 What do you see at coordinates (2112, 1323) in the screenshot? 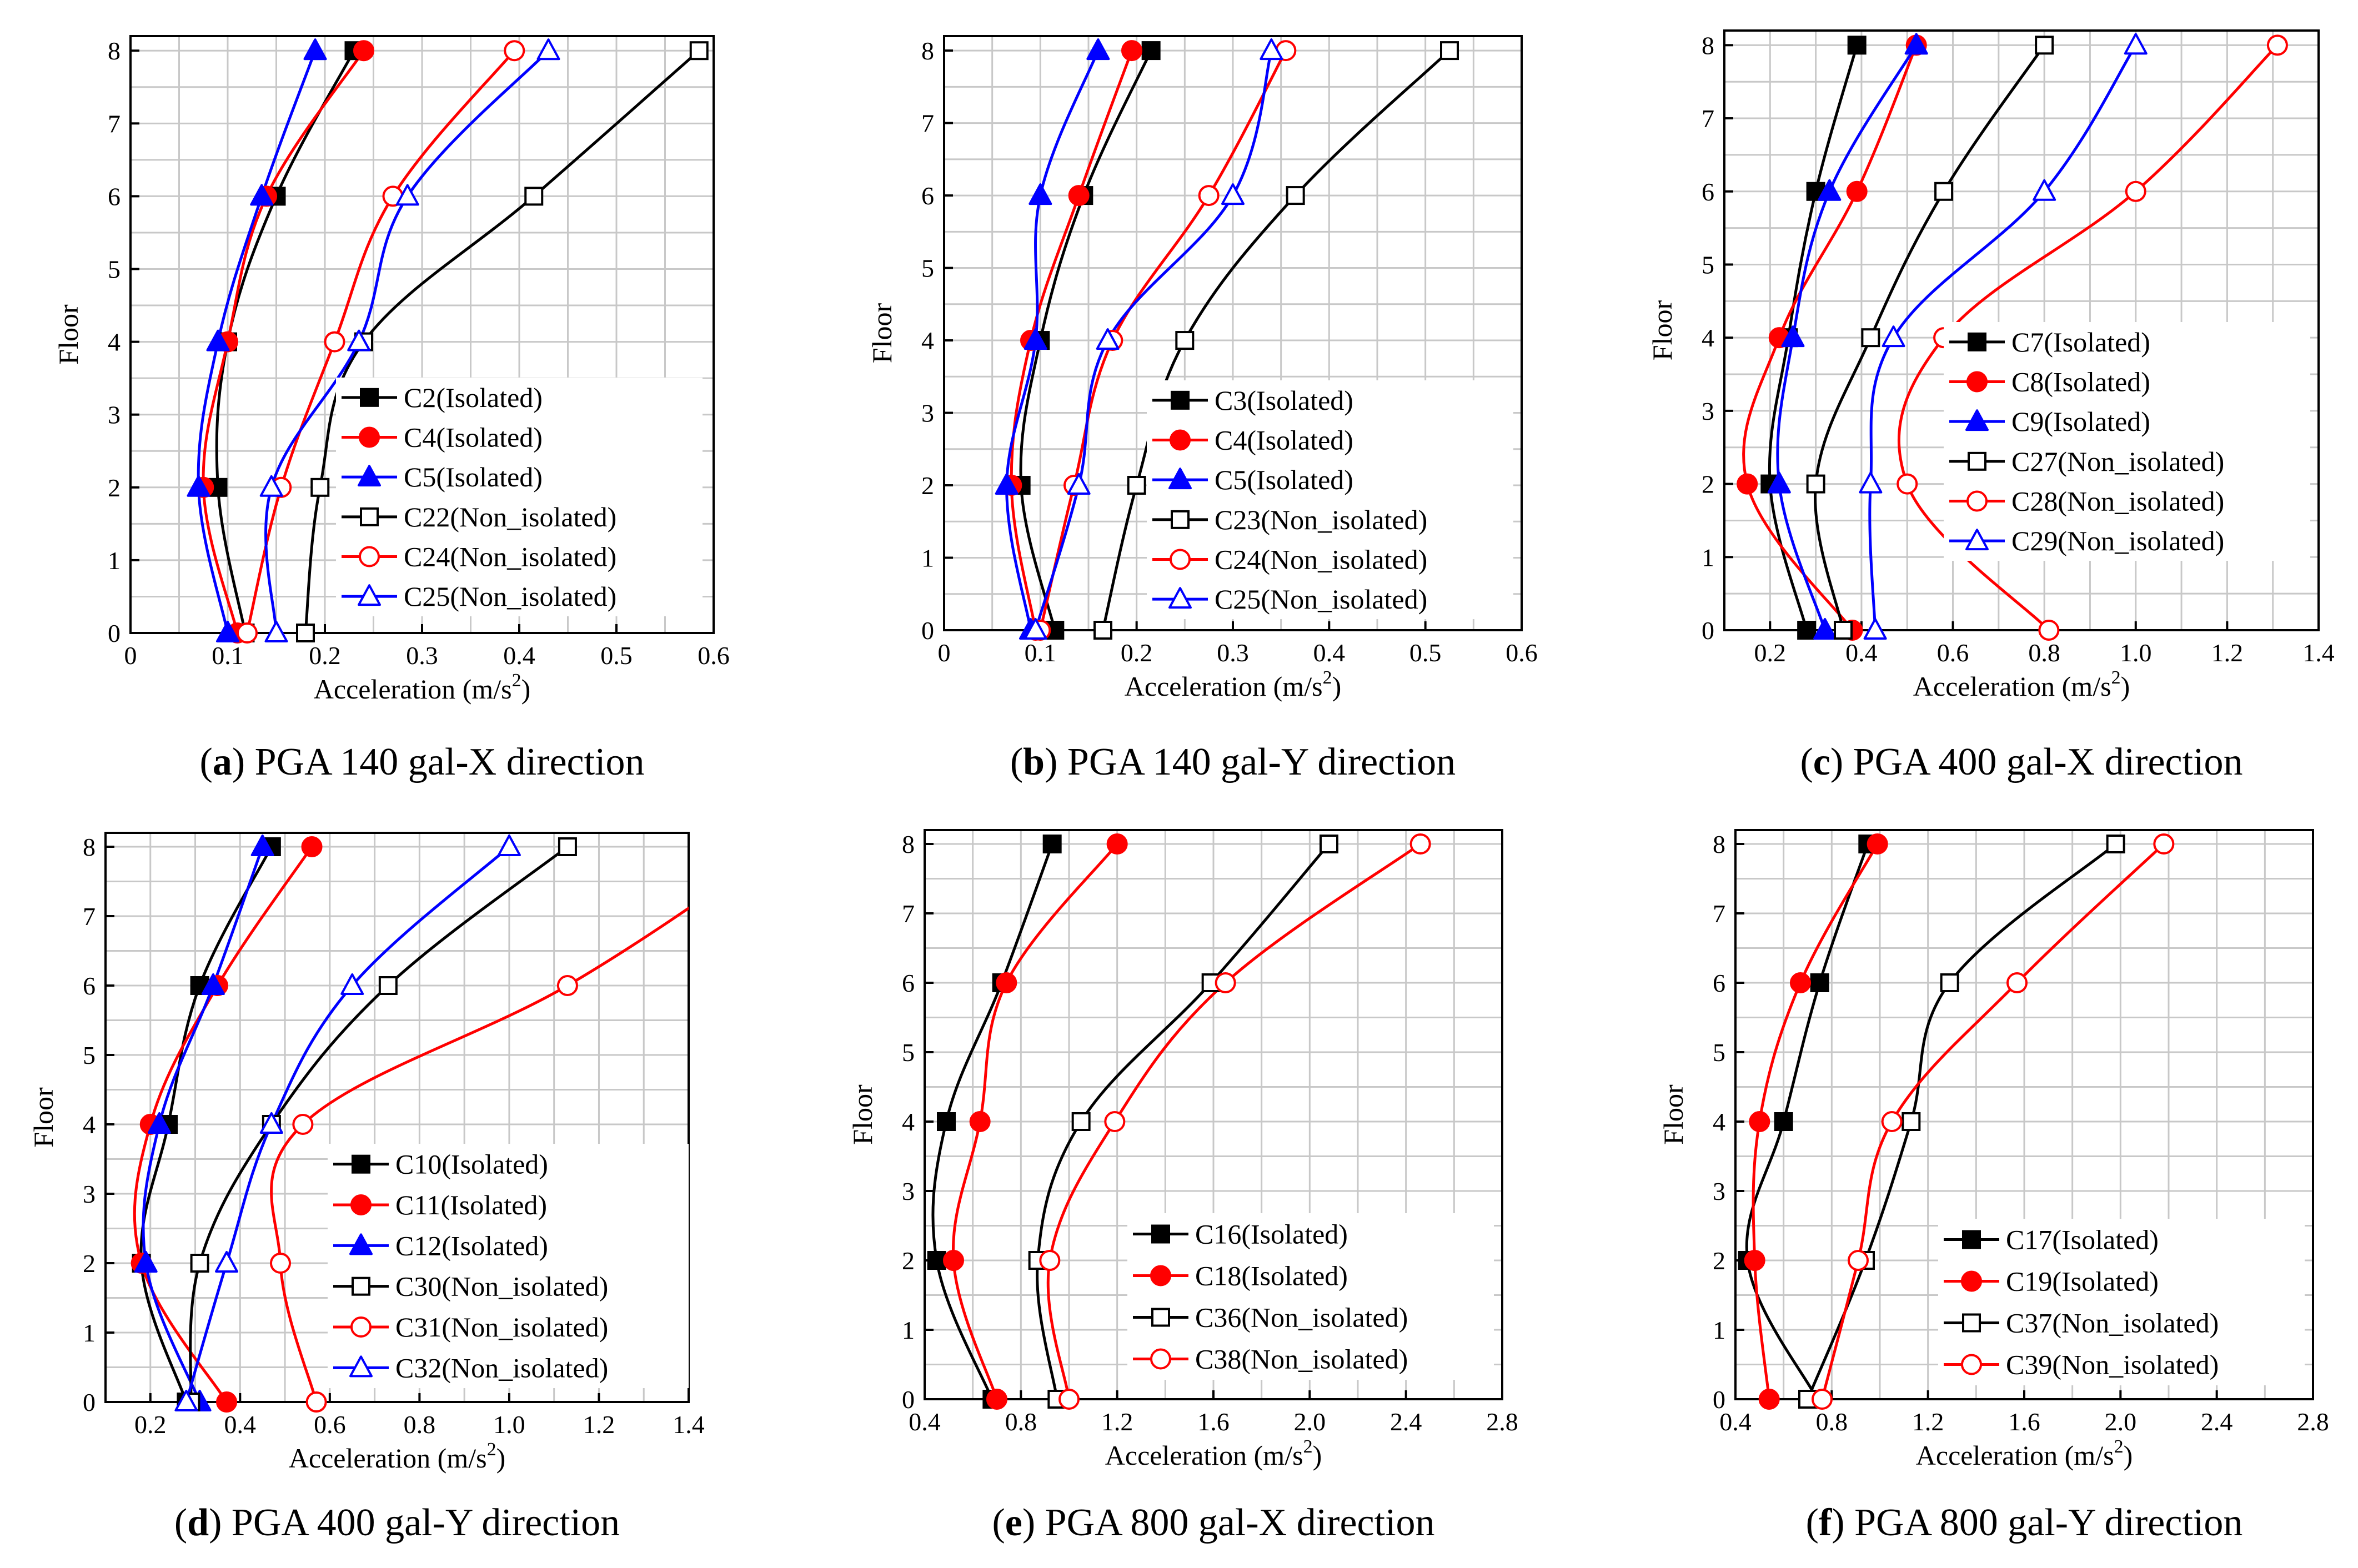
I see `legend-label: C37(Non_isolated)` at bounding box center [2112, 1323].